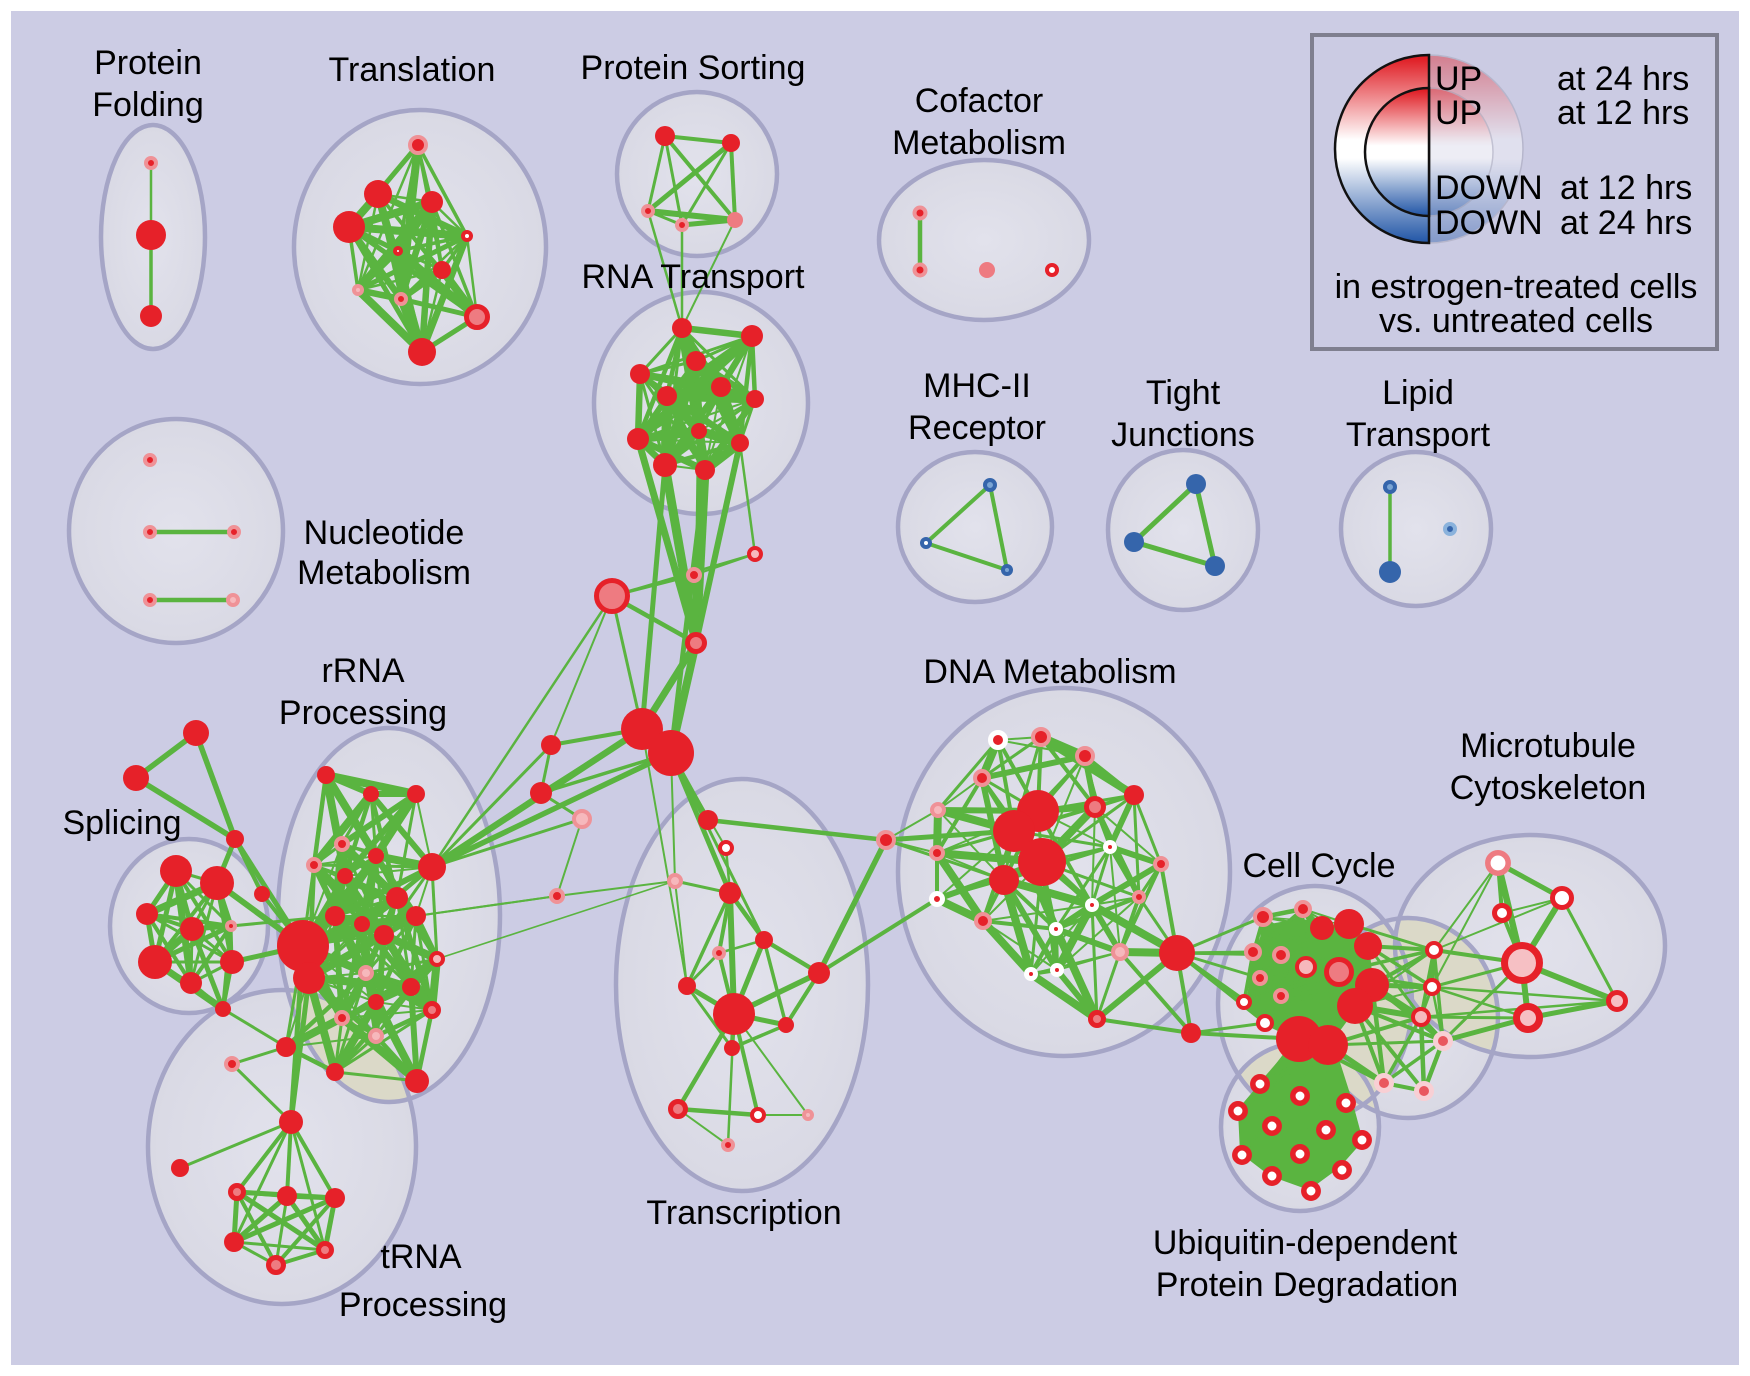 This screenshot has width=1750, height=1376. What do you see at coordinates (1548, 788) in the screenshot?
I see `svg-text: Cytoskeleton` at bounding box center [1548, 788].